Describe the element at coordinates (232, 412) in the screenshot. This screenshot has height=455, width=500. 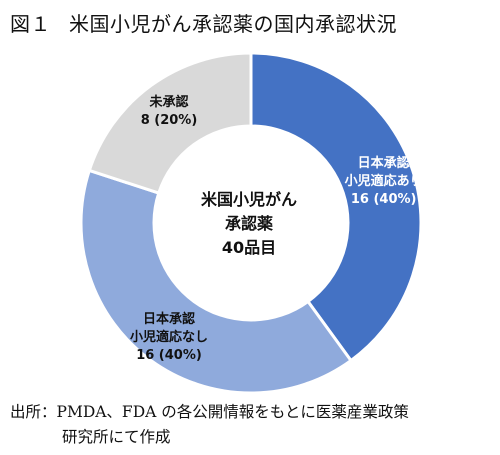
I see `source-text-line1: PMDA、FDA の各公開情報をもとに医薬産業政策` at that location.